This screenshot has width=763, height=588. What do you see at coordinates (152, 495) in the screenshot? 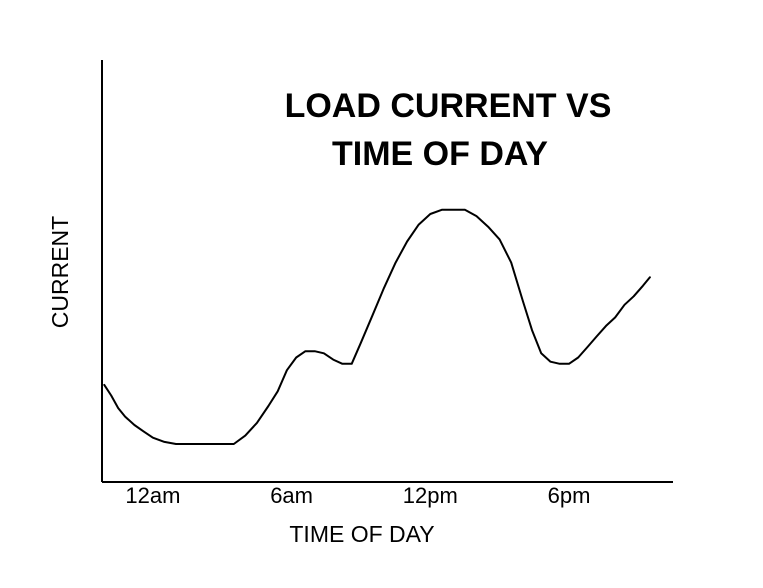
I see `x-tick-label: 12am` at bounding box center [152, 495].